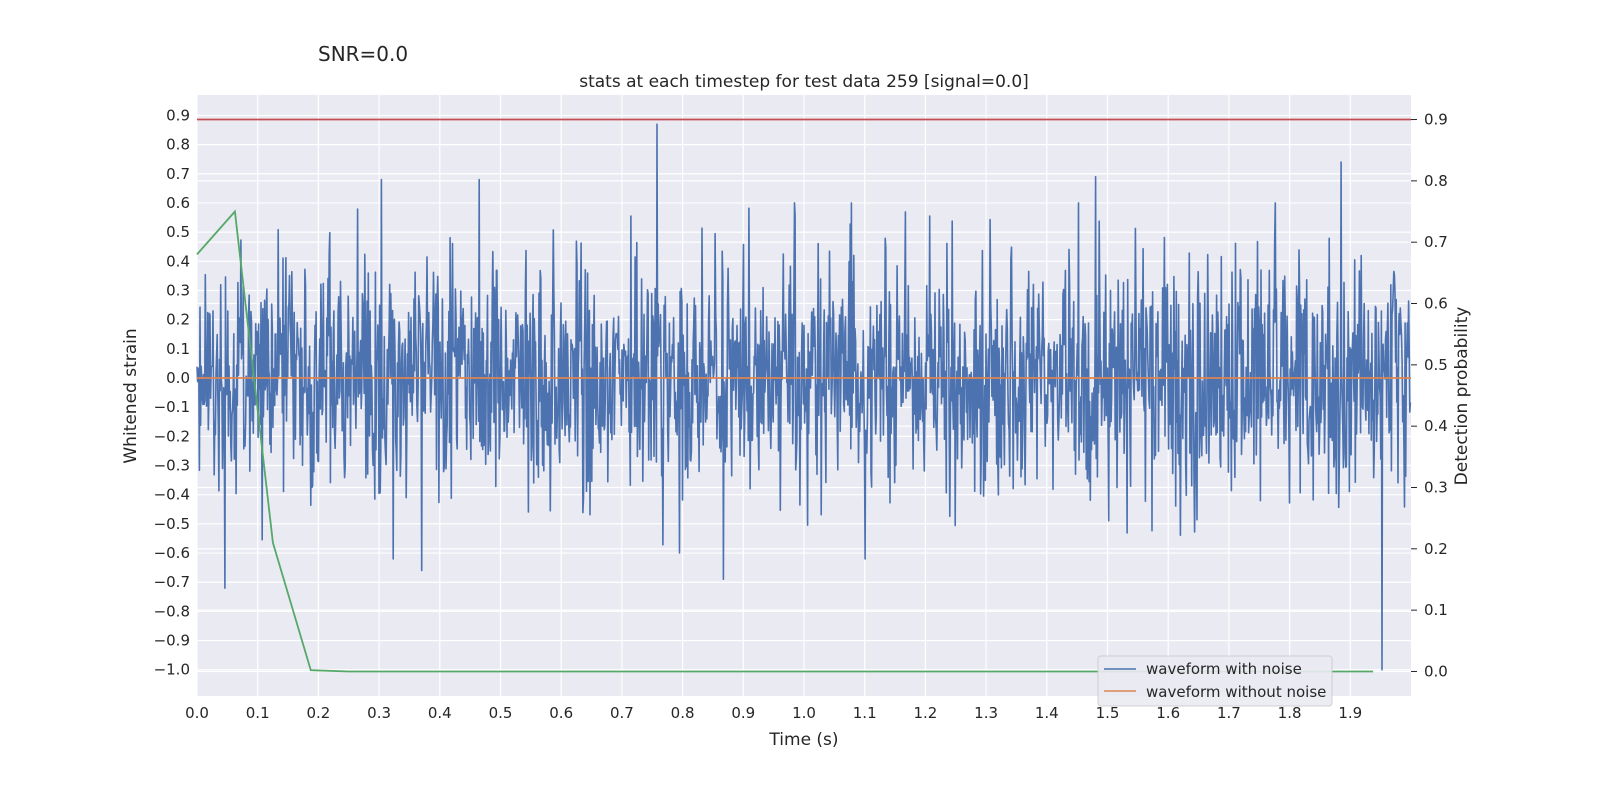  Describe the element at coordinates (172, 436) in the screenshot. I see `y-tick-label: −0.2` at that location.